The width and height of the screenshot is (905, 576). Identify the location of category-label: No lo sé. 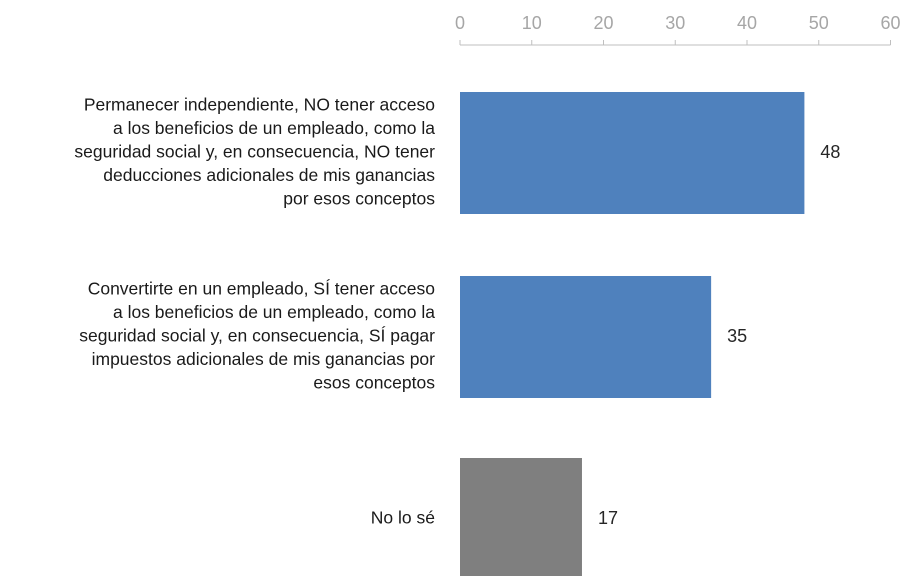
(403, 518).